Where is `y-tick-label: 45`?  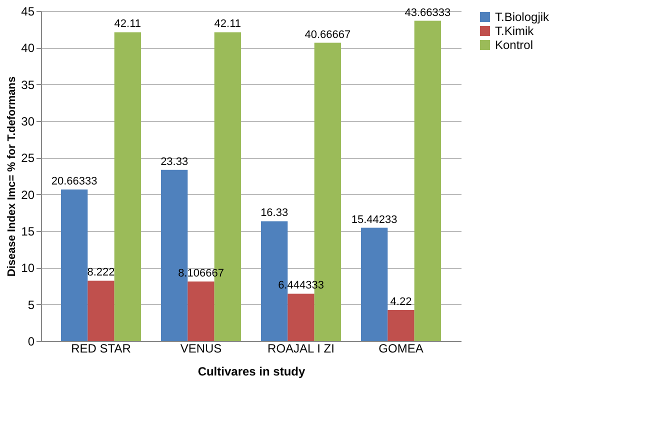
y-tick-label: 45 is located at coordinates (28, 11).